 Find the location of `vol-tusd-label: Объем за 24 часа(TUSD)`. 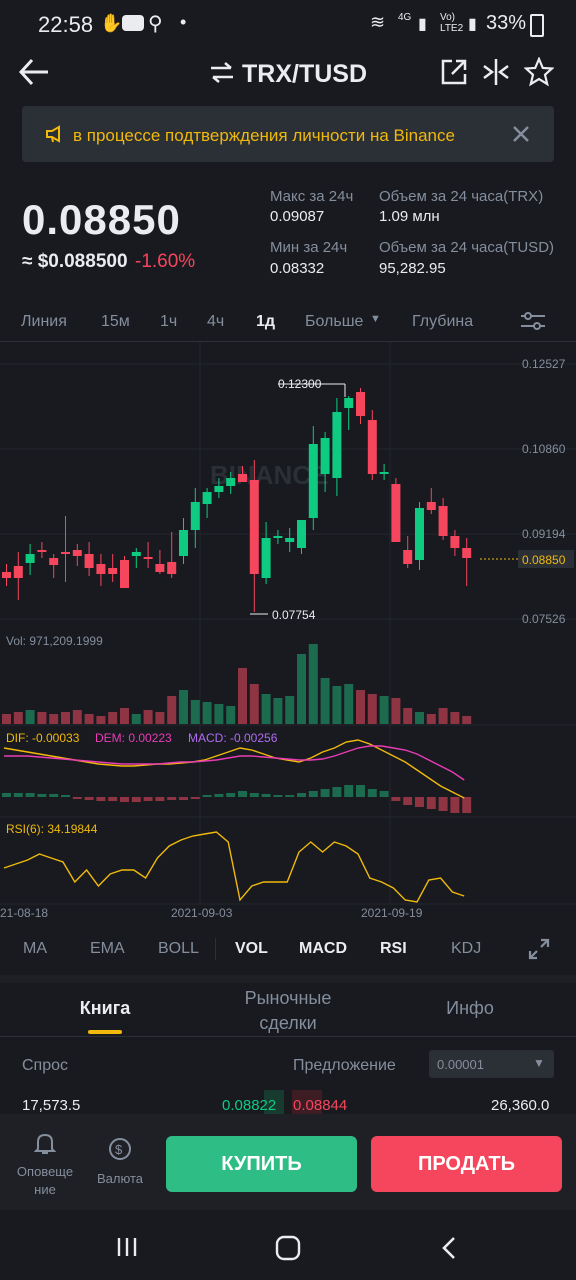

vol-tusd-label: Объем за 24 часа(TUSD) is located at coordinates (467, 247).